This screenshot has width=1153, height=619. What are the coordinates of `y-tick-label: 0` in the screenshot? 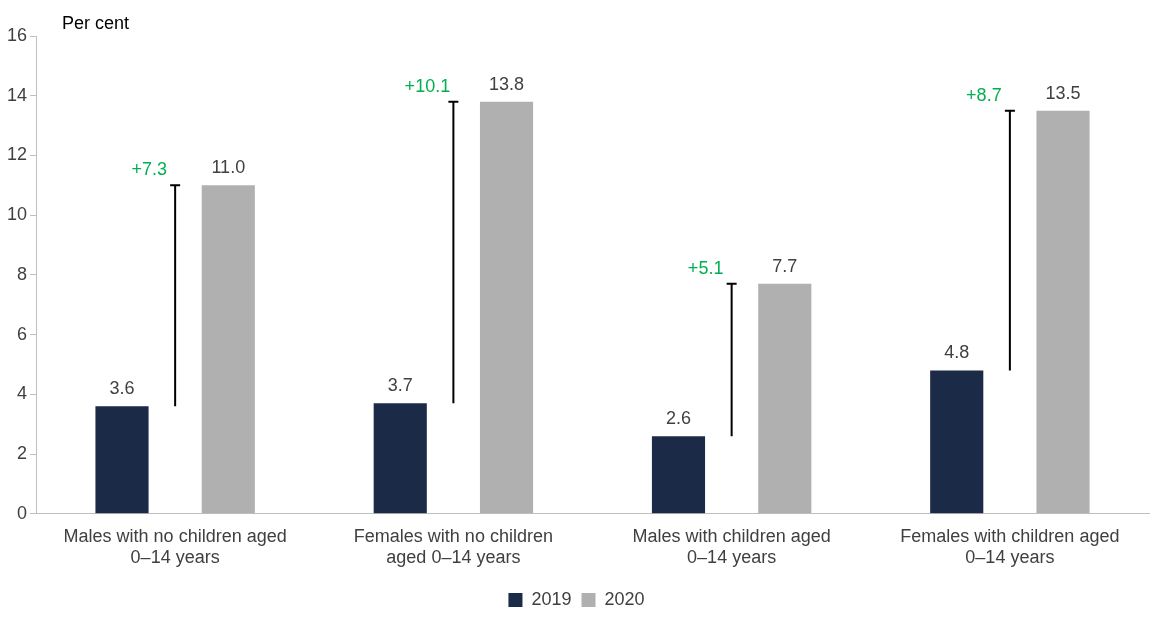 It's located at (22, 512).